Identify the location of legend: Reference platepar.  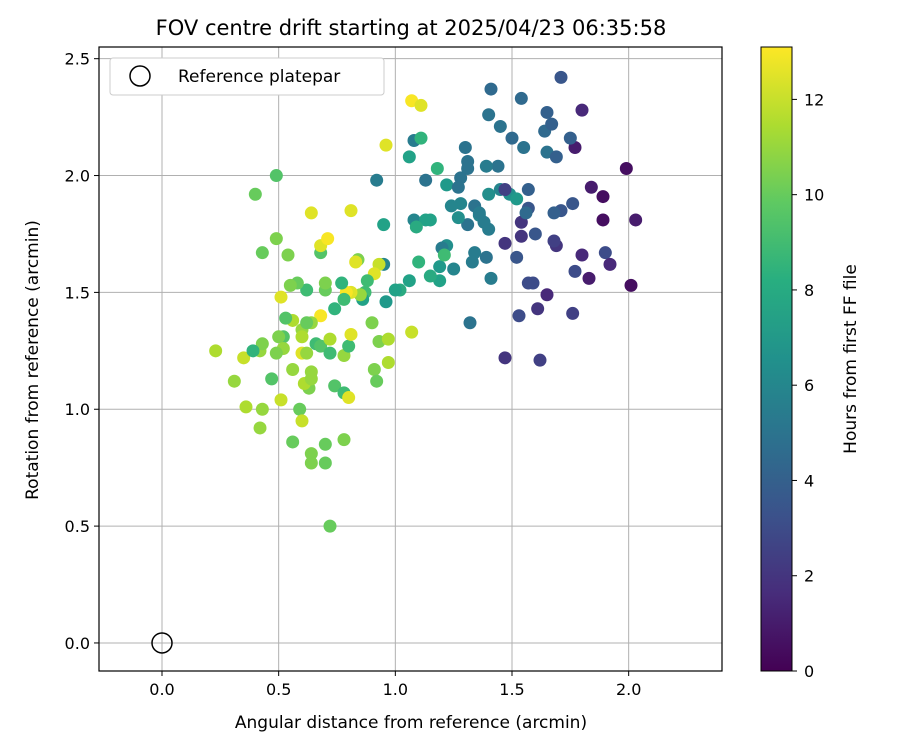
(247, 76).